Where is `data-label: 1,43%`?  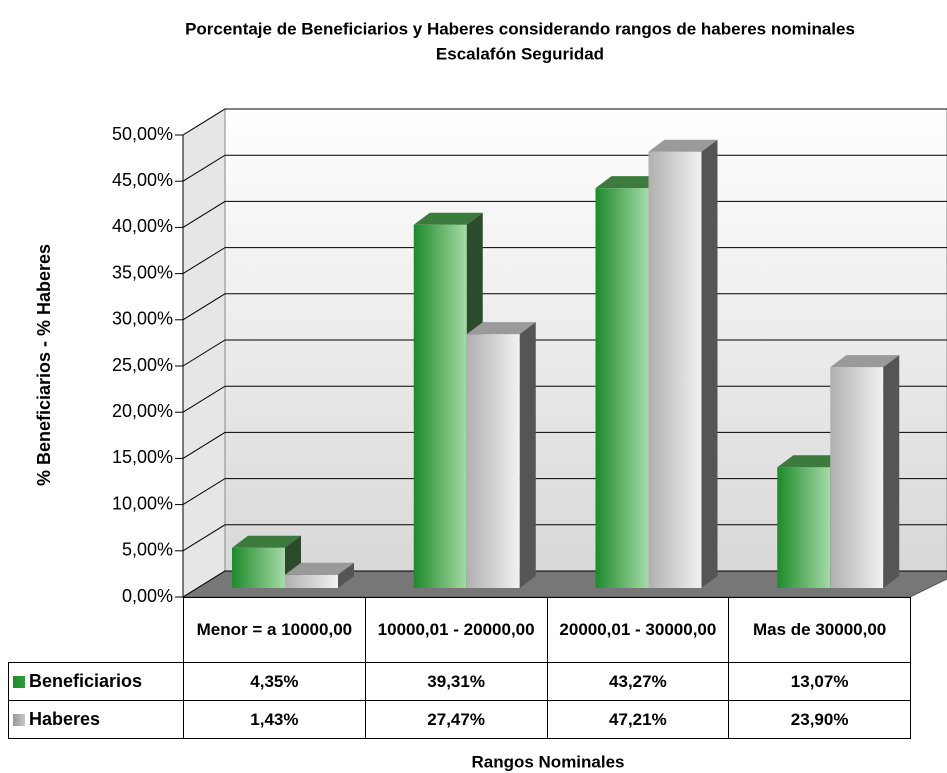
data-label: 1,43% is located at coordinates (274, 719).